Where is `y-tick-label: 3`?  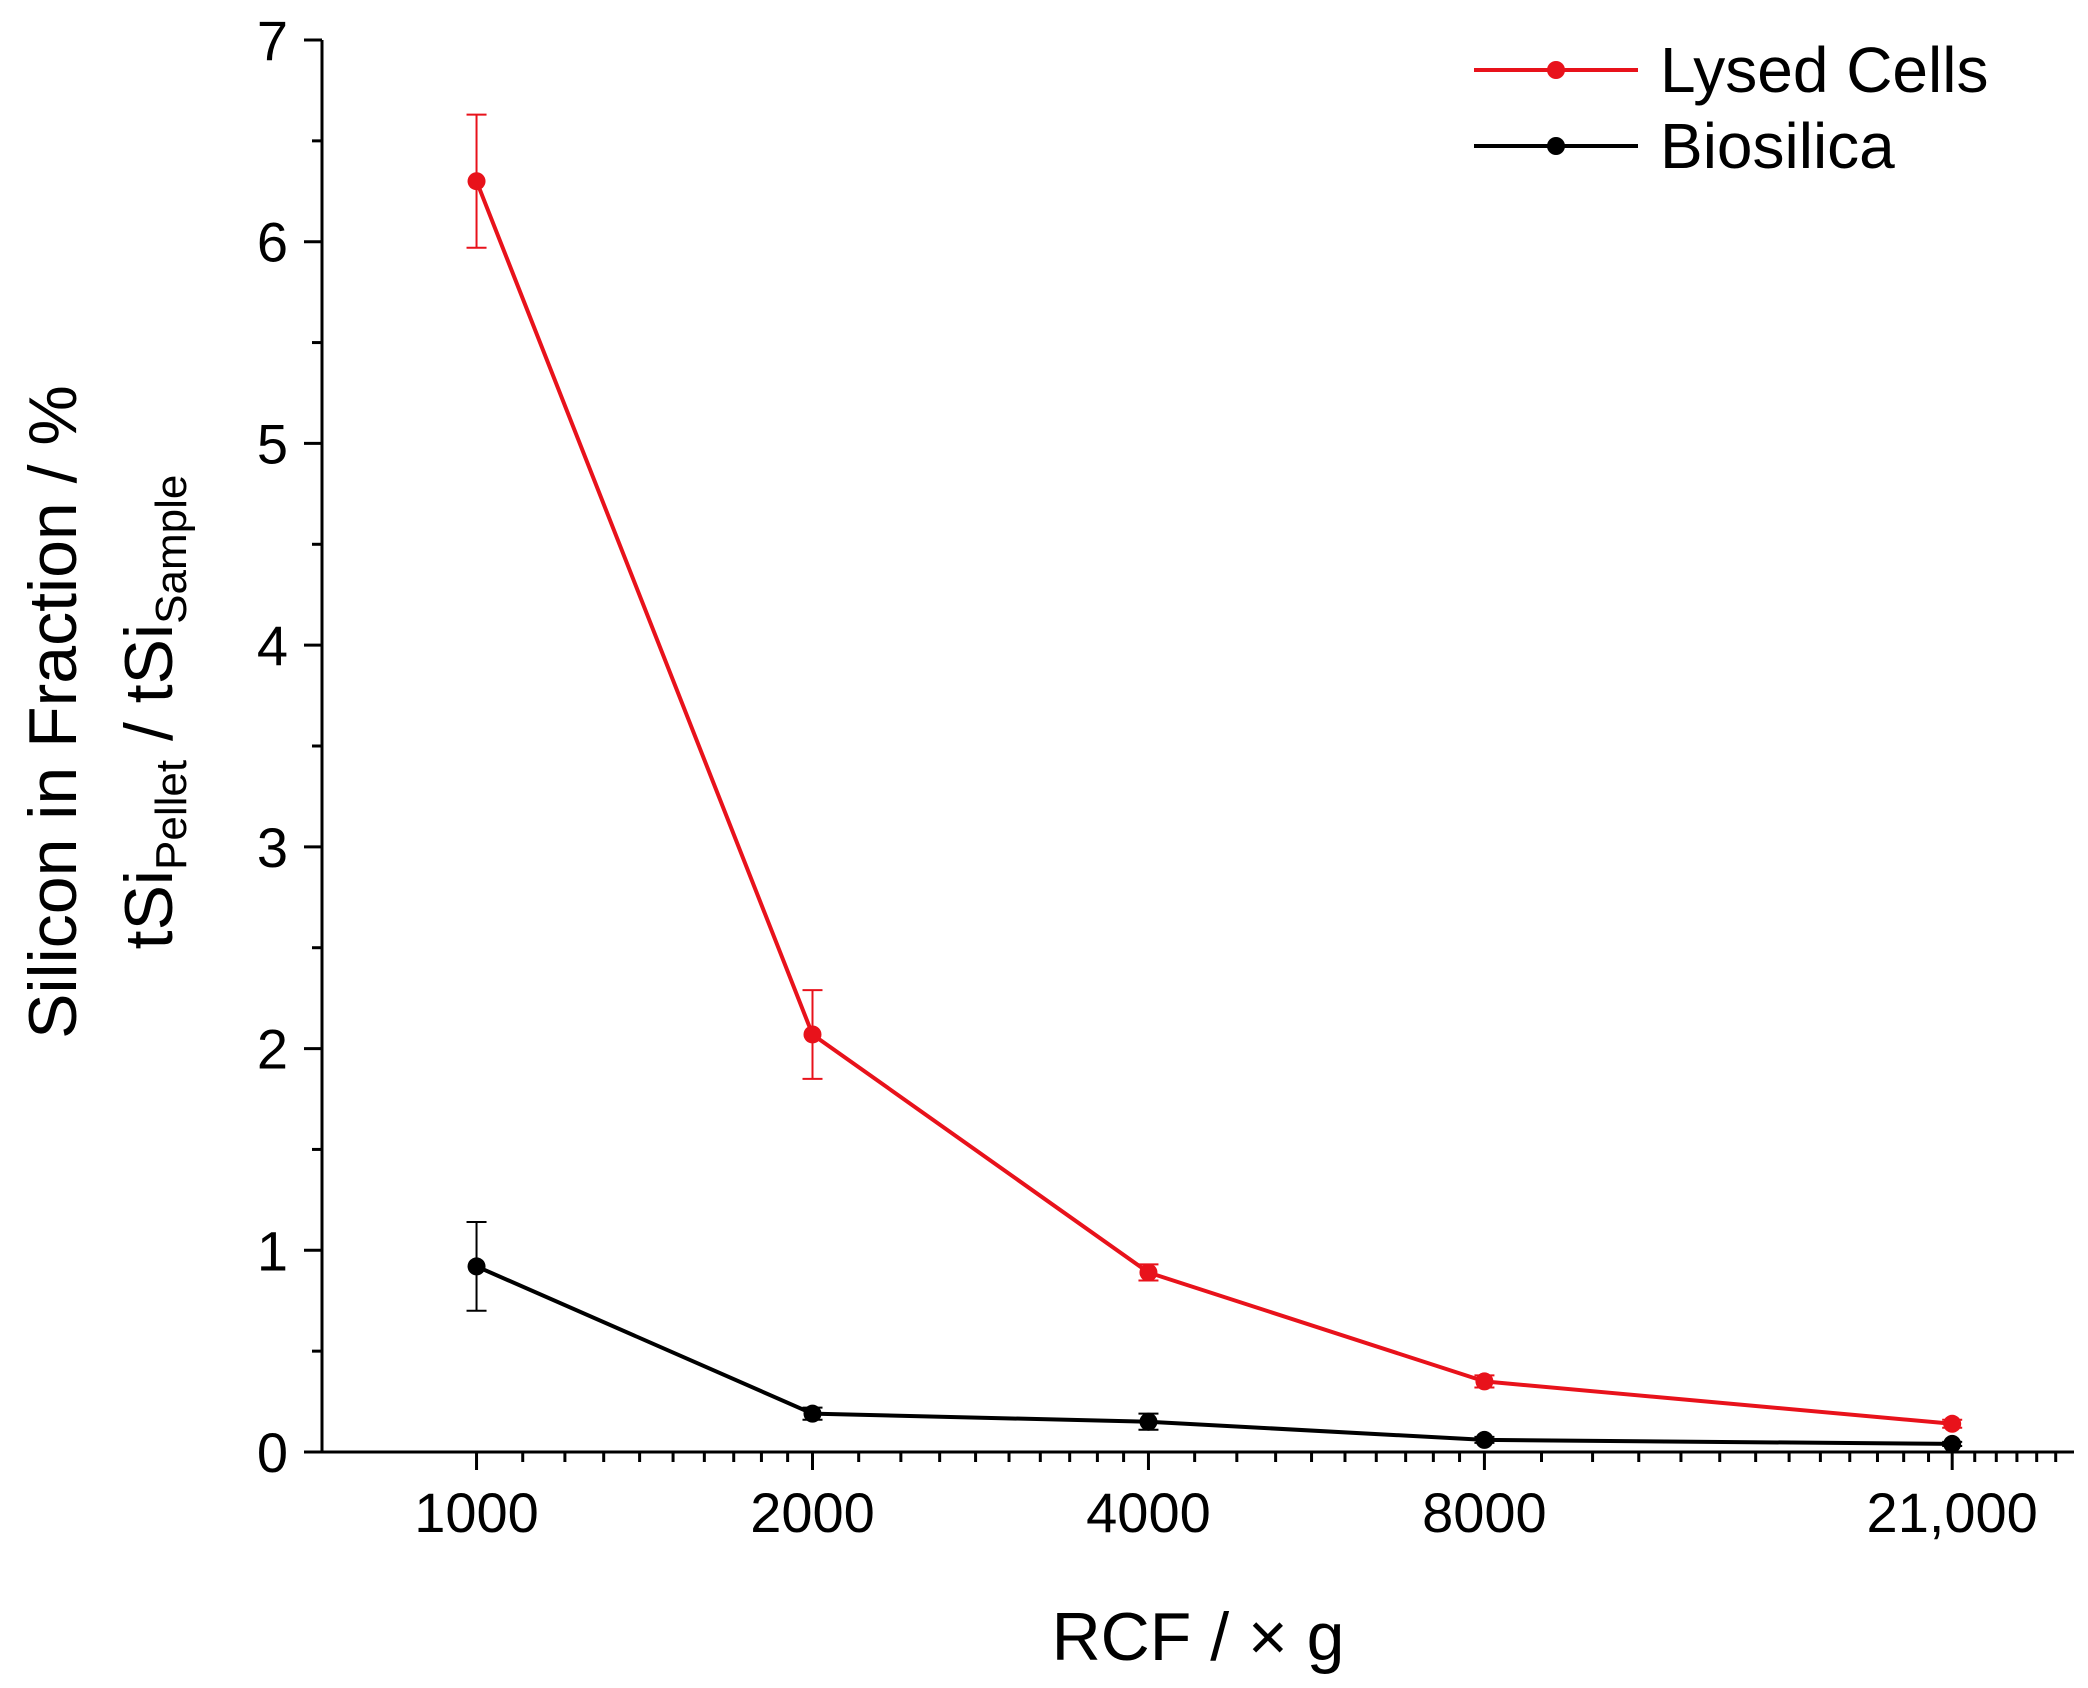
y-tick-label: 3 is located at coordinates (272, 847).